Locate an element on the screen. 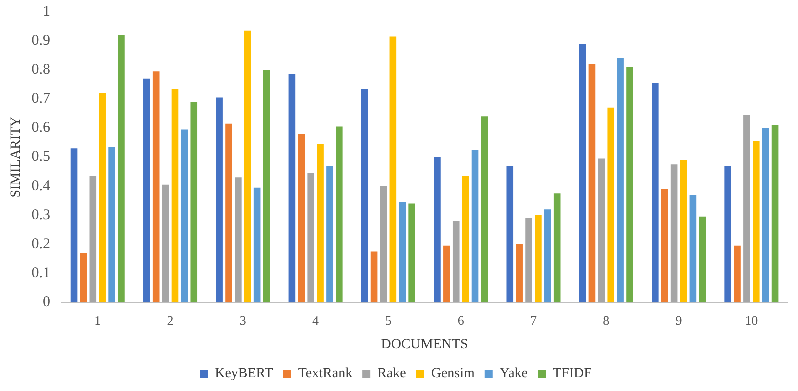 This screenshot has width=798, height=391. legend-label: TFIDF is located at coordinates (572, 374).